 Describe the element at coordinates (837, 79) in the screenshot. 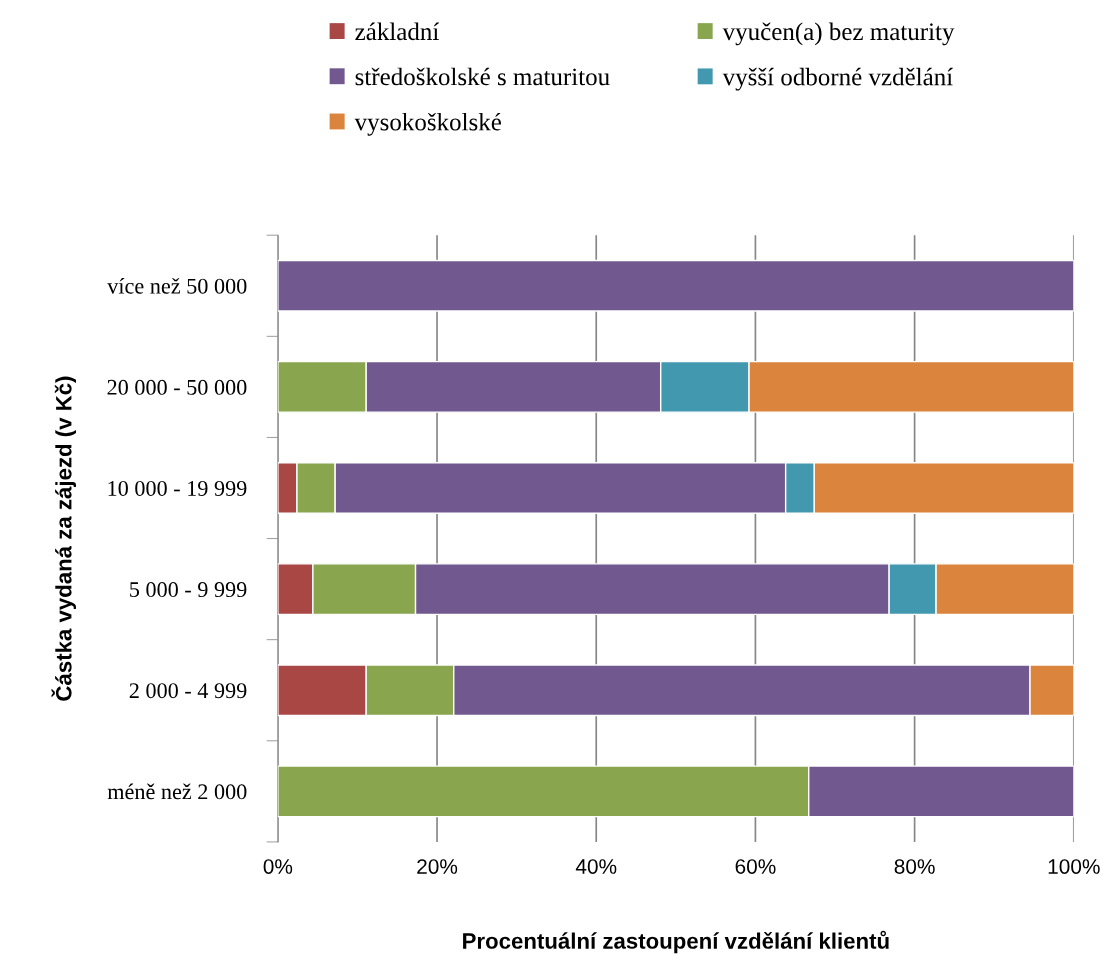

I see `legend-label: vyšší odborné vzdělání` at that location.